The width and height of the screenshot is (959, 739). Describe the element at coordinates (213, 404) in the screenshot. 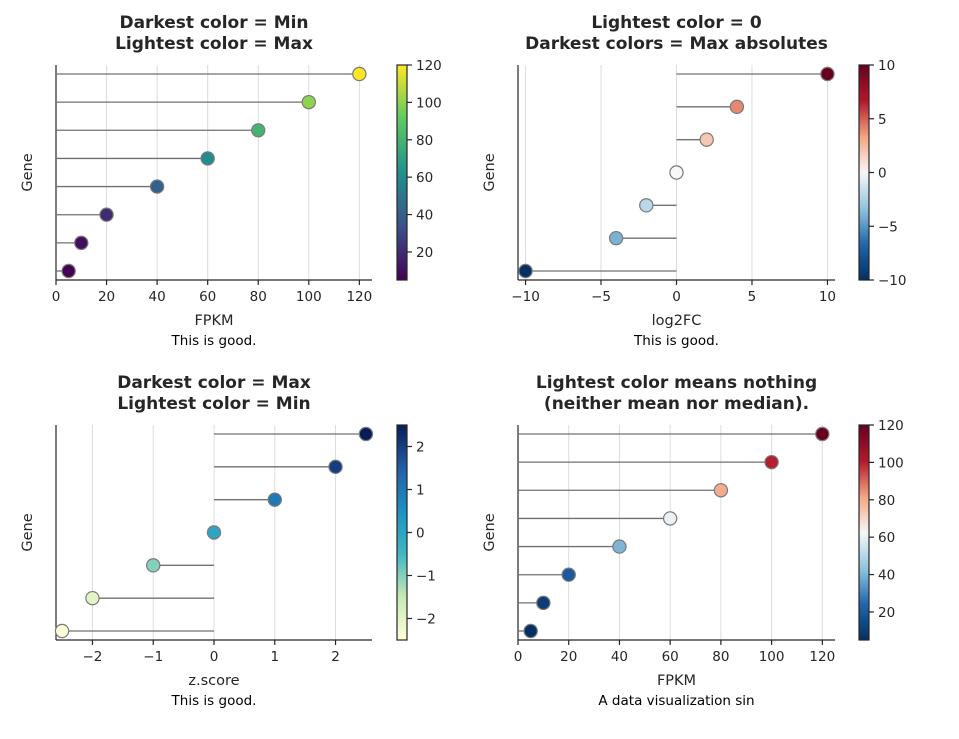

I see `chart-title-line: Lightest color = Min` at that location.